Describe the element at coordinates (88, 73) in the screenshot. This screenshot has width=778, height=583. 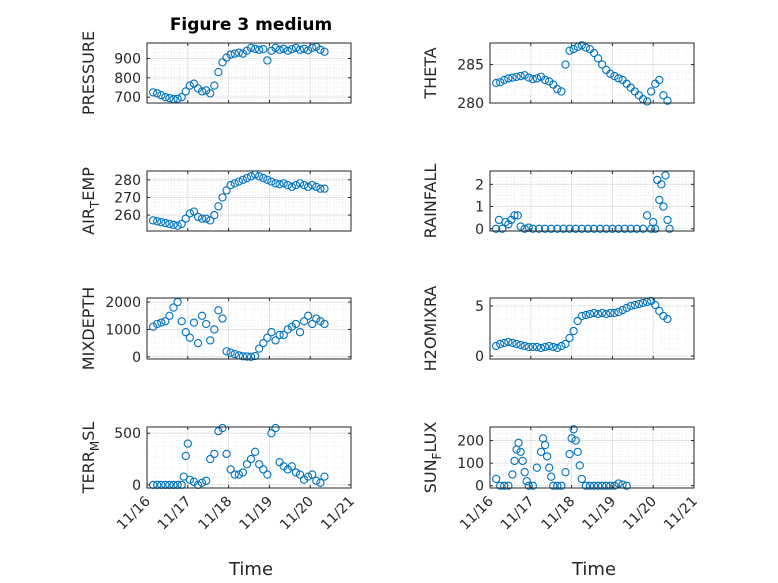
I see `y-axis-label: PRESSURE` at that location.